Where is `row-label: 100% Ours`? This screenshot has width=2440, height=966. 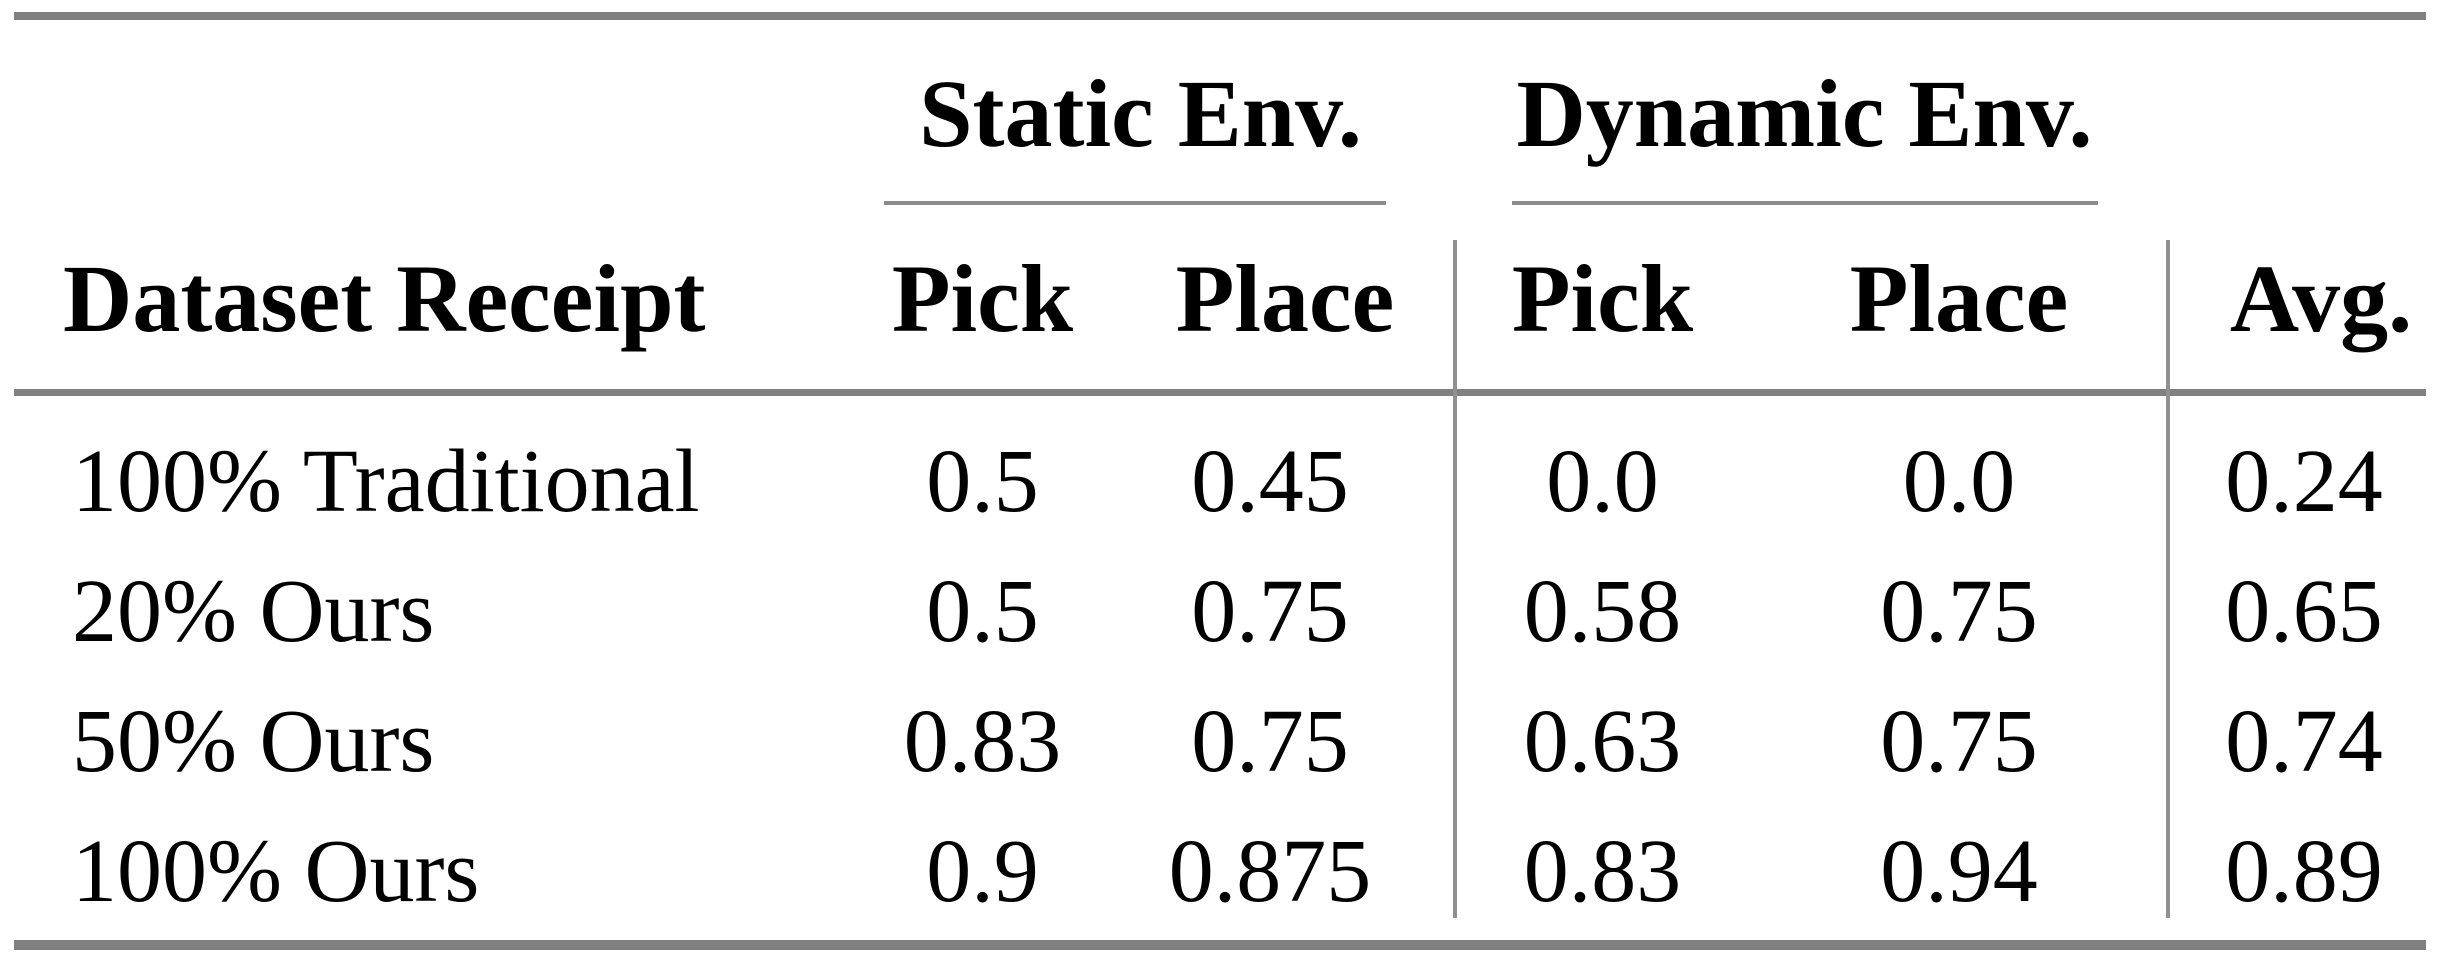 row-label: 100% Ours is located at coordinates (276, 871).